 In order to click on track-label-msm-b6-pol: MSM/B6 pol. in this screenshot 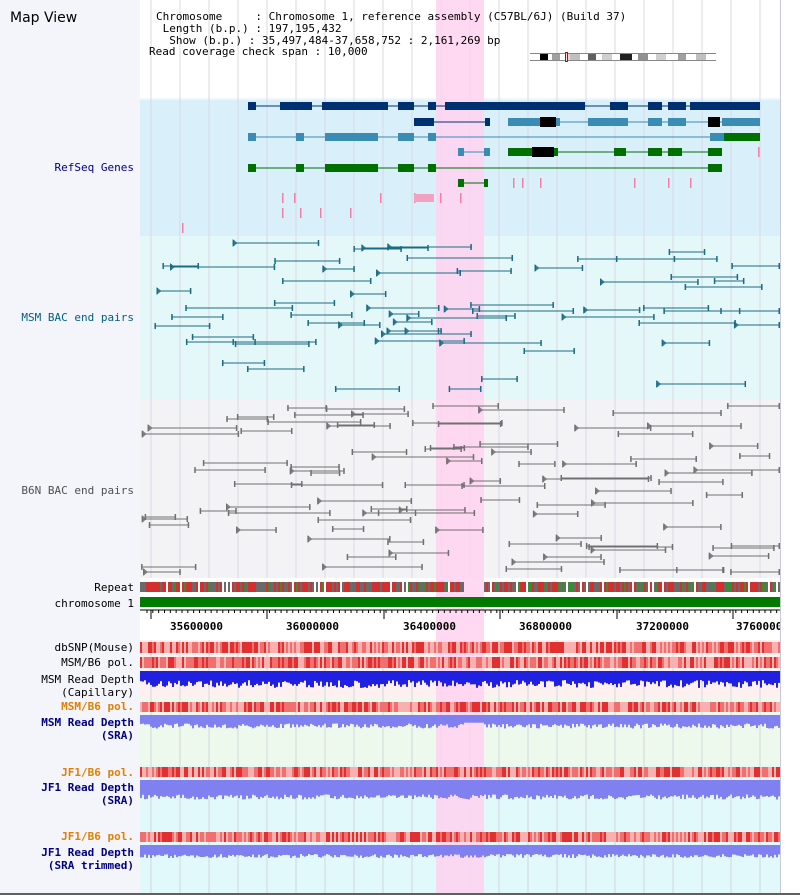, I will do `click(97, 662)`.